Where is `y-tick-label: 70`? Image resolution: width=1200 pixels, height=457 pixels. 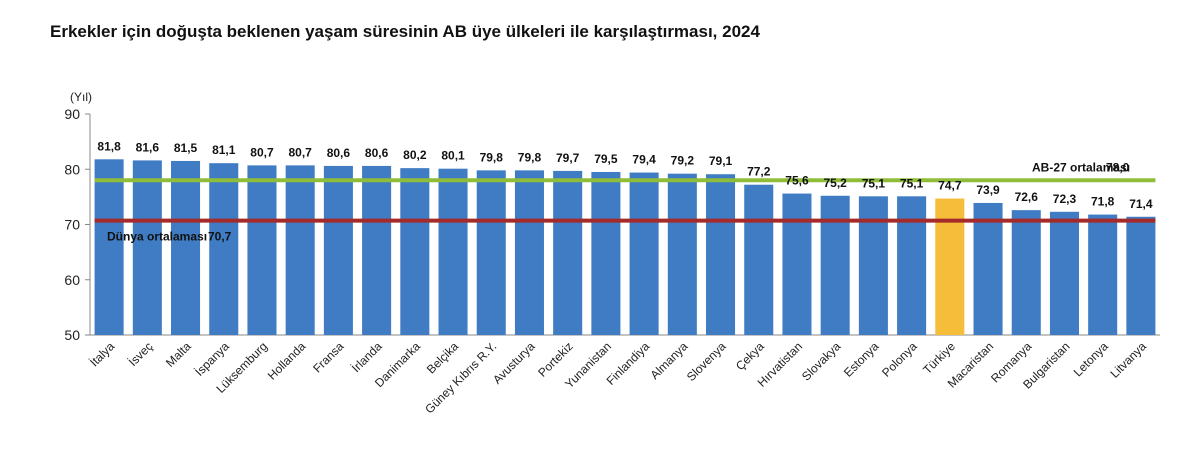 y-tick-label: 70 is located at coordinates (72, 225).